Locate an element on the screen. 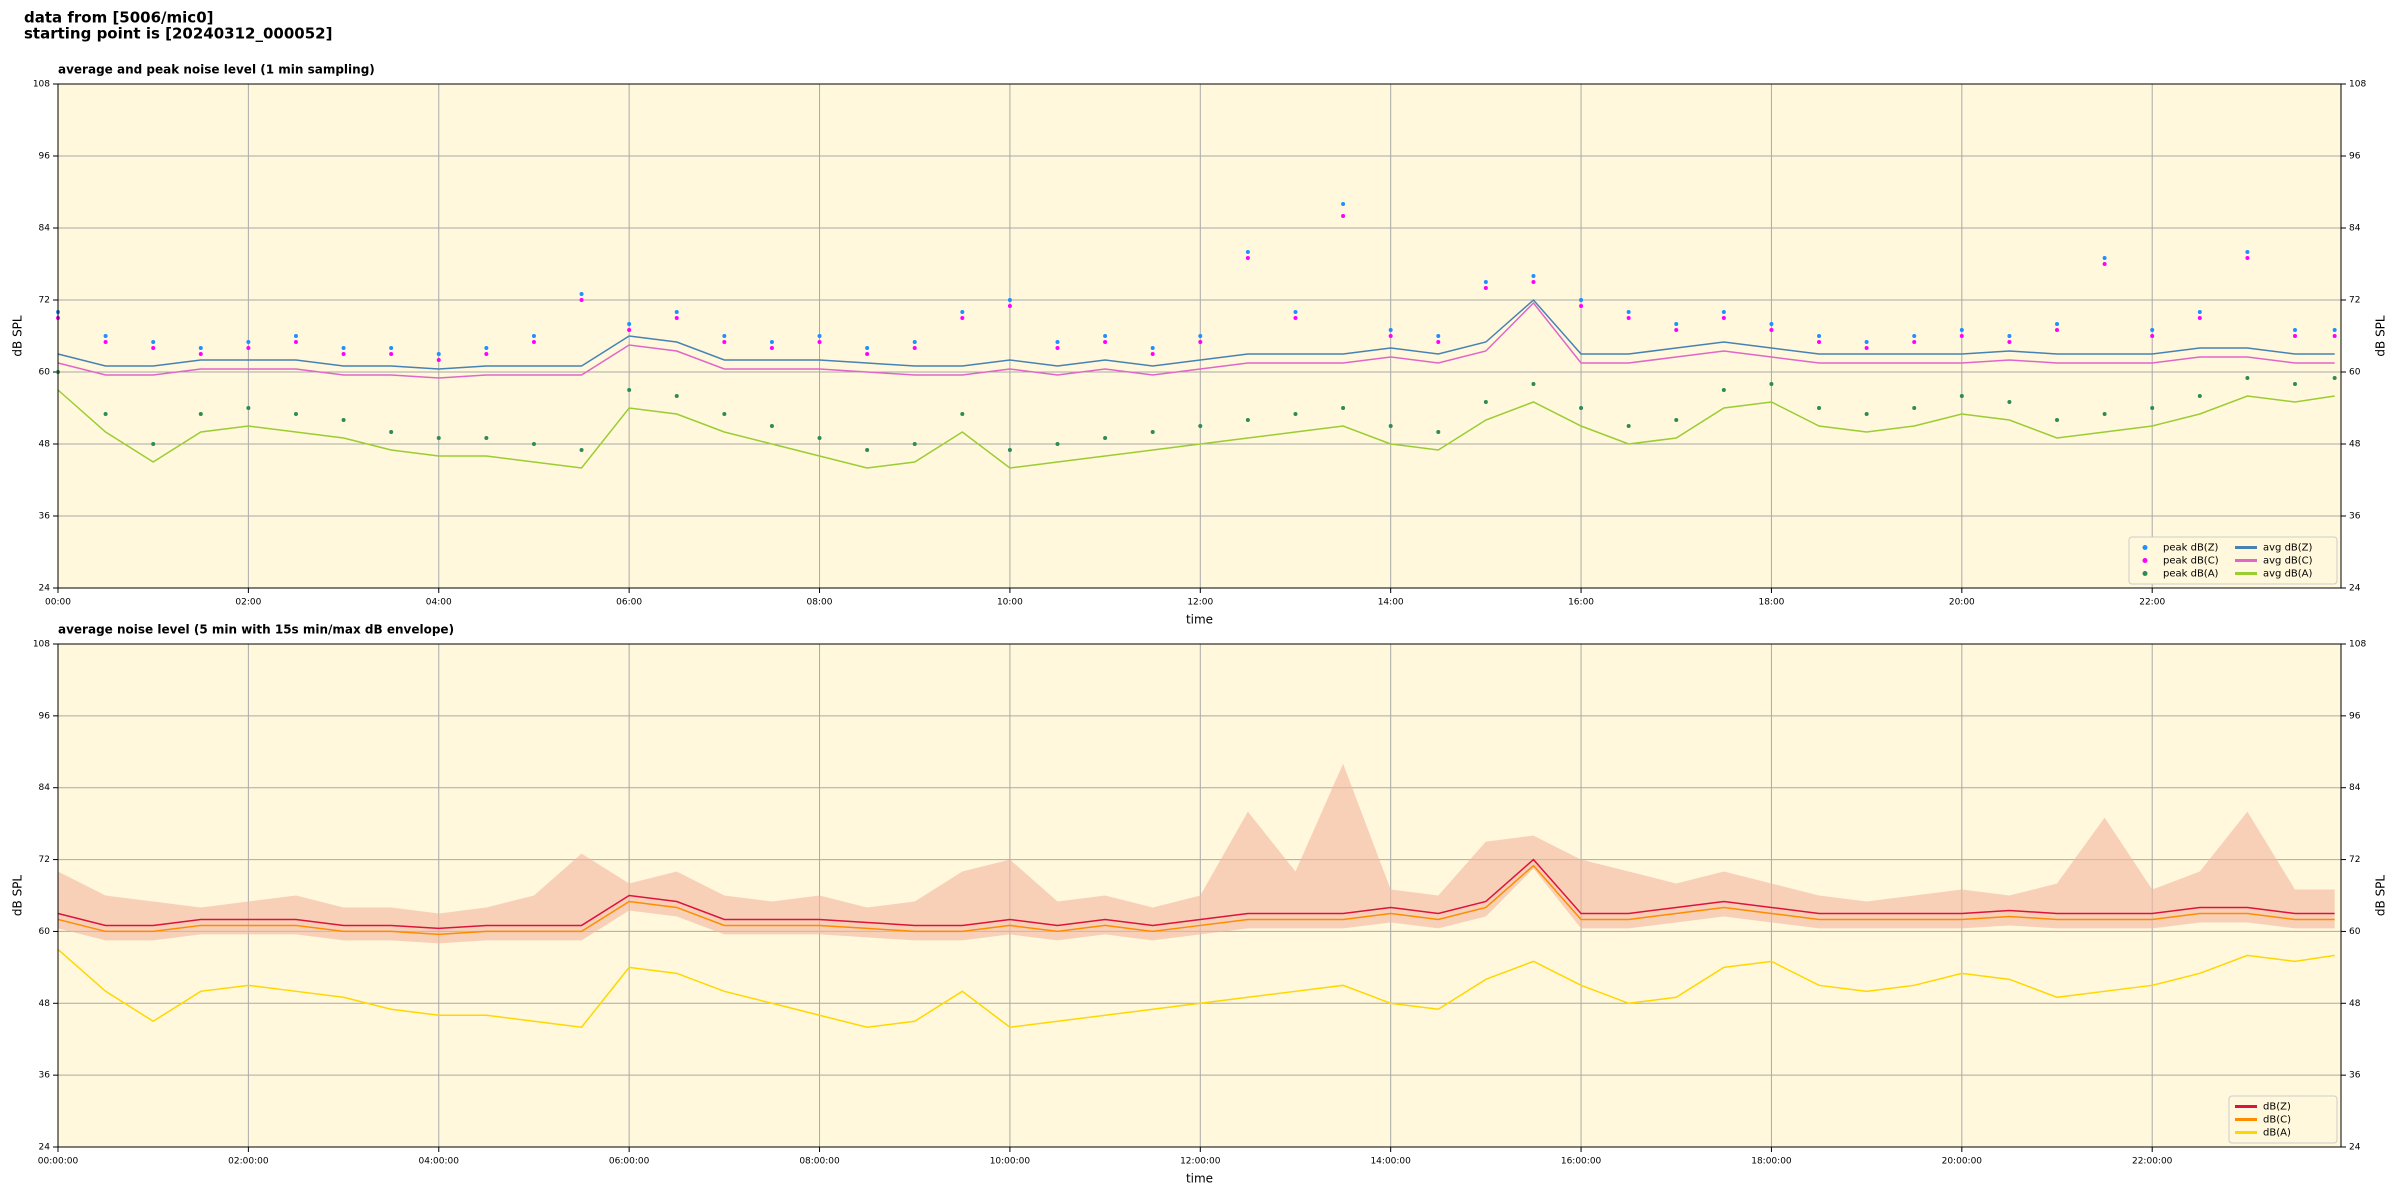  x-tick-label: 20:00 is located at coordinates (1962, 603).